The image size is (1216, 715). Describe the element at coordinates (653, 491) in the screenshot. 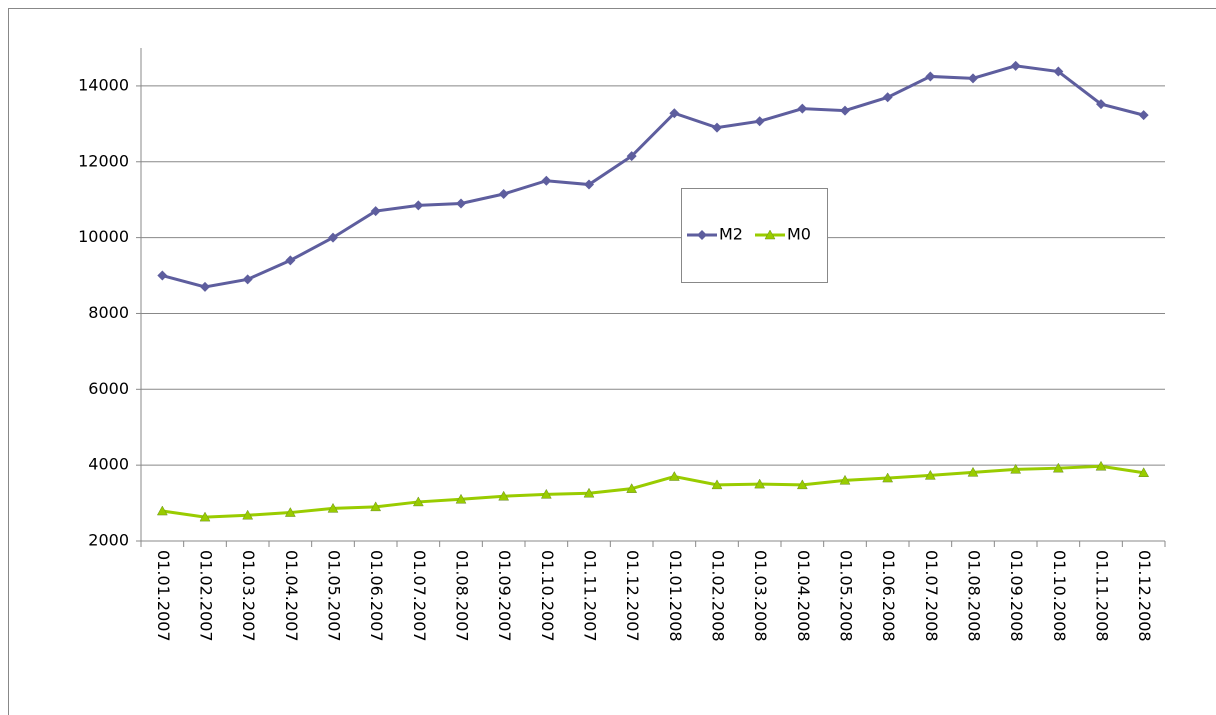

I see `series-line` at that location.